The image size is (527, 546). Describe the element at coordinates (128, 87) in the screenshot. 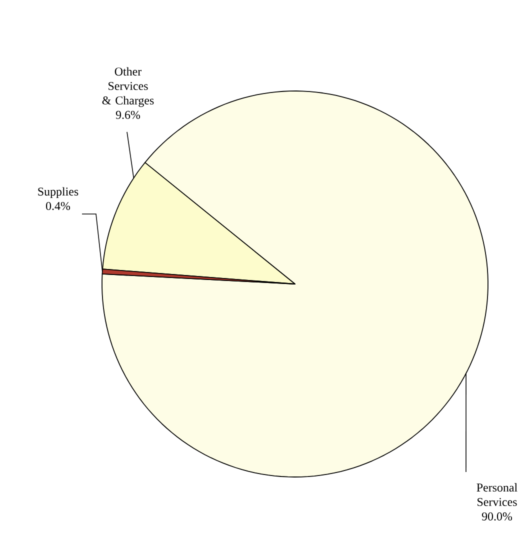

I see `slice-label: Other Services & Charges` at that location.